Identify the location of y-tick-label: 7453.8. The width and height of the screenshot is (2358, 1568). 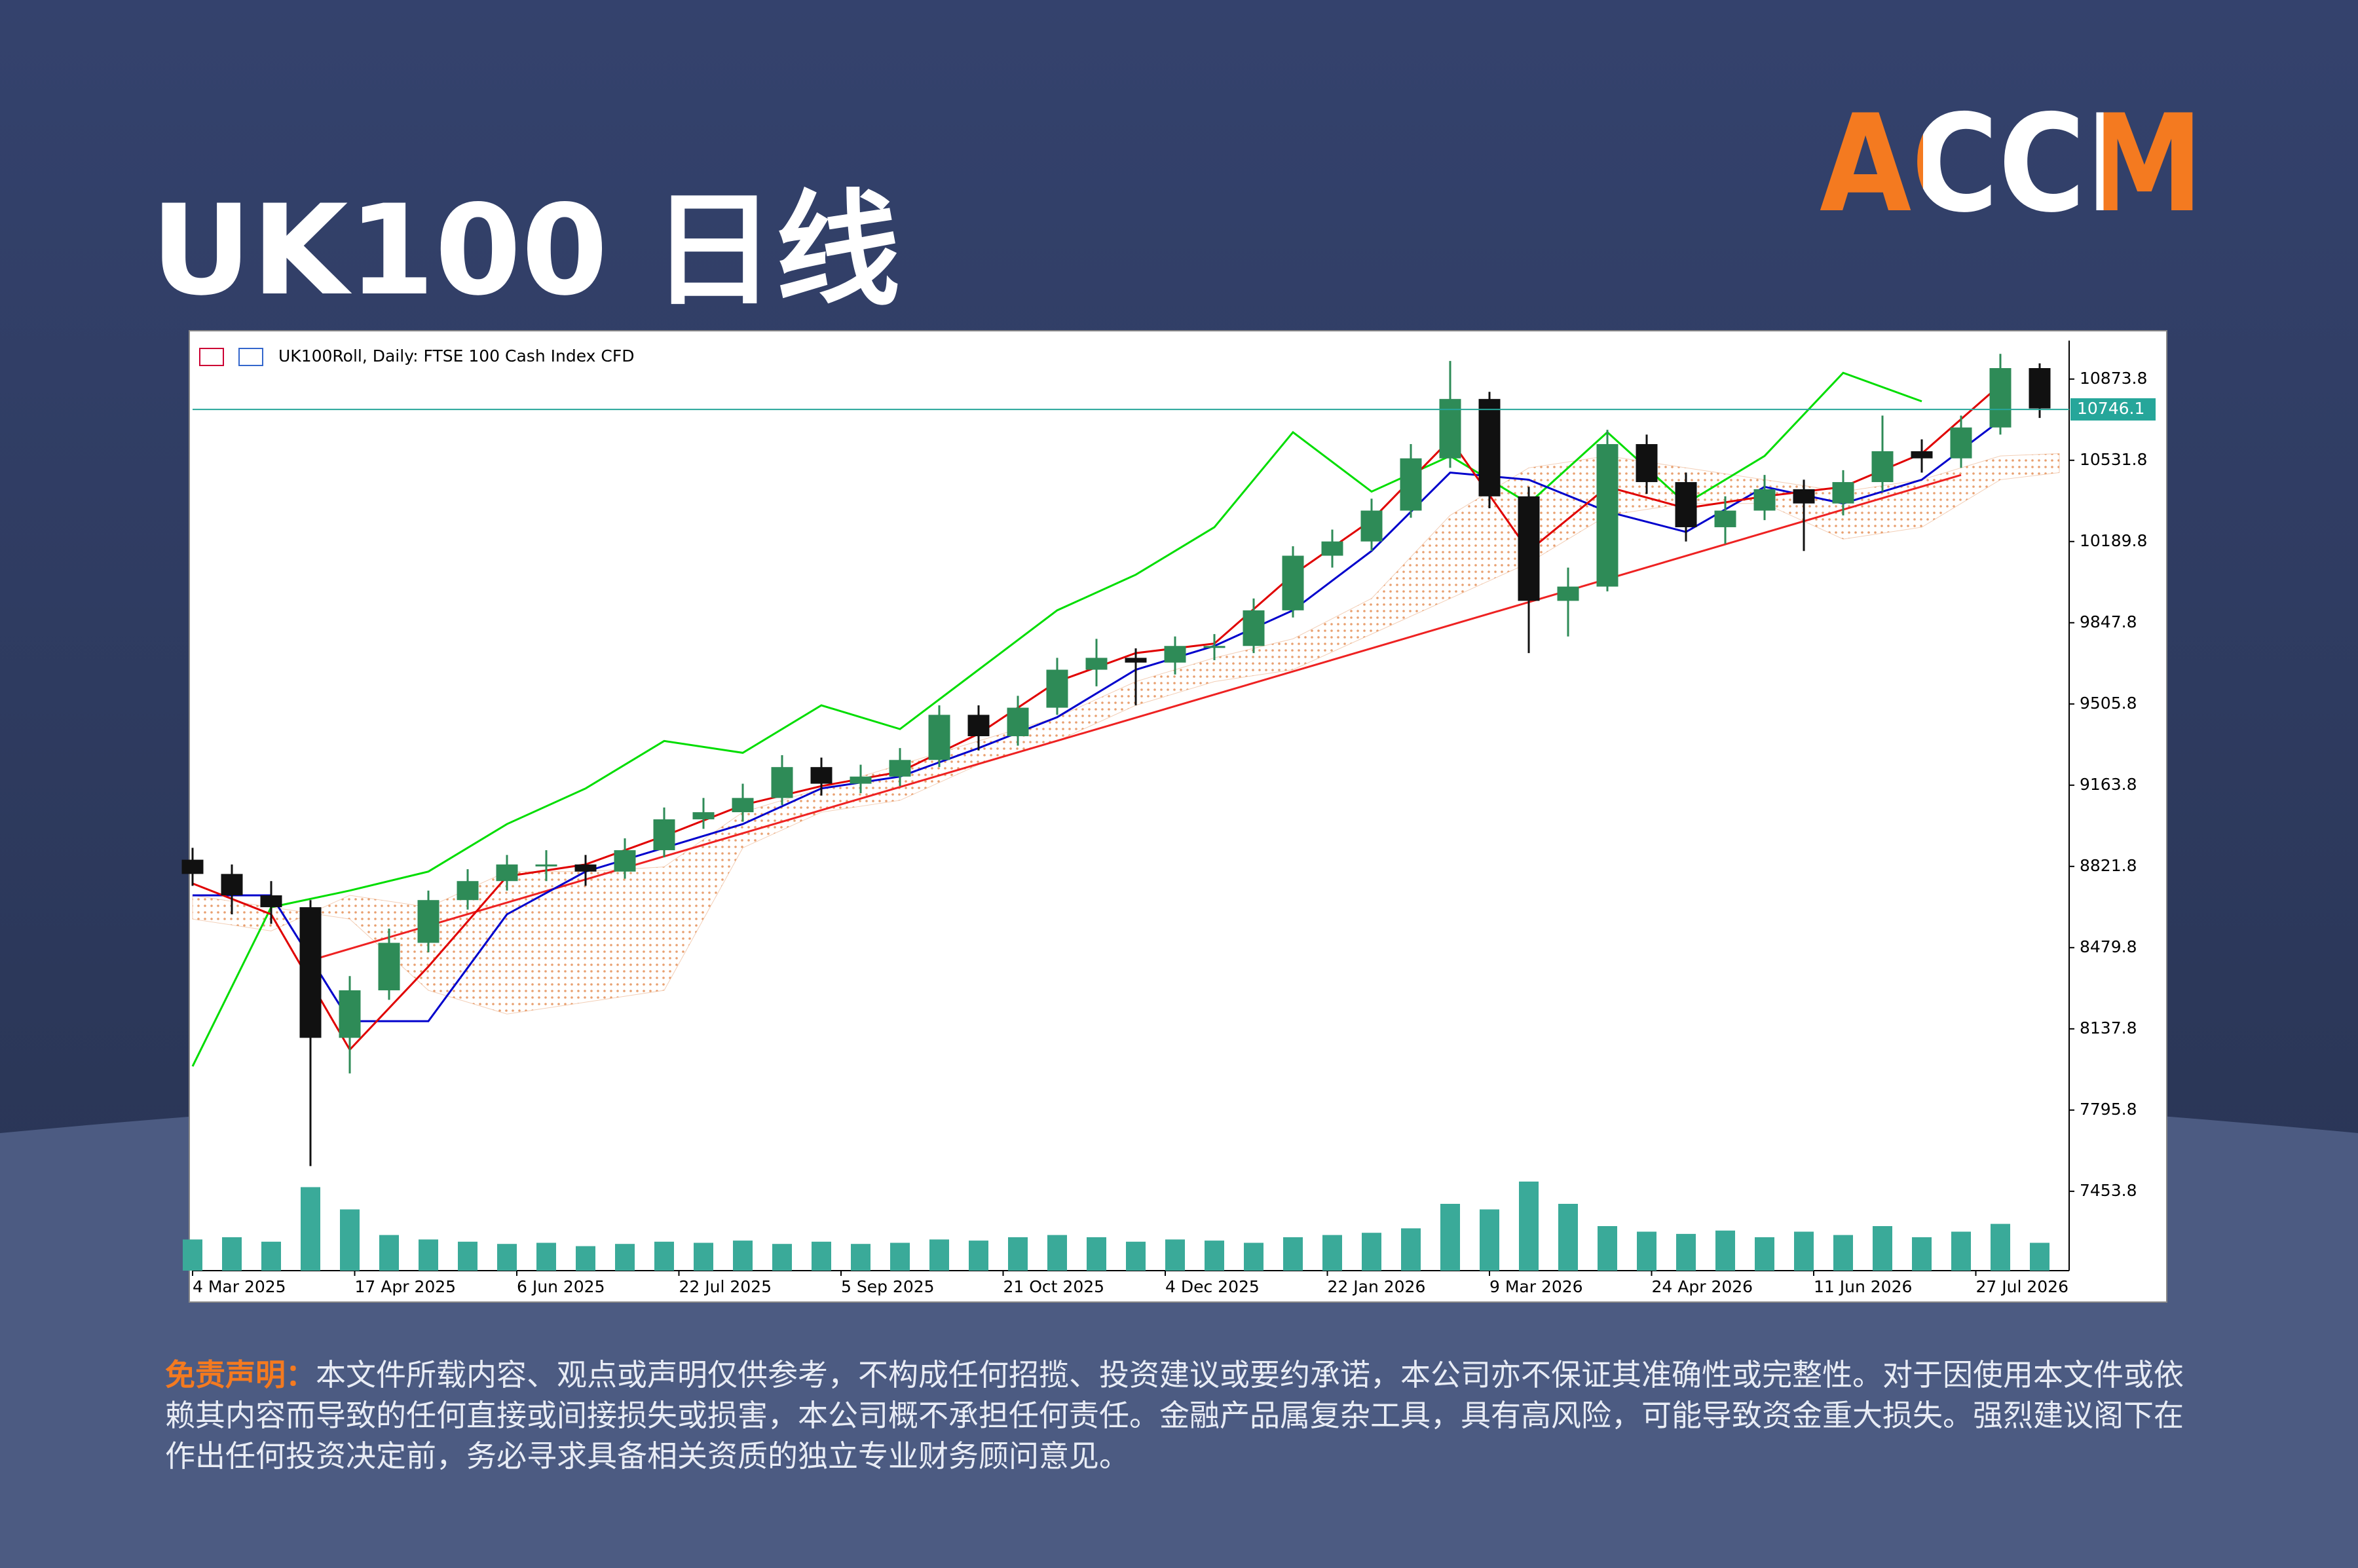
(2109, 1190).